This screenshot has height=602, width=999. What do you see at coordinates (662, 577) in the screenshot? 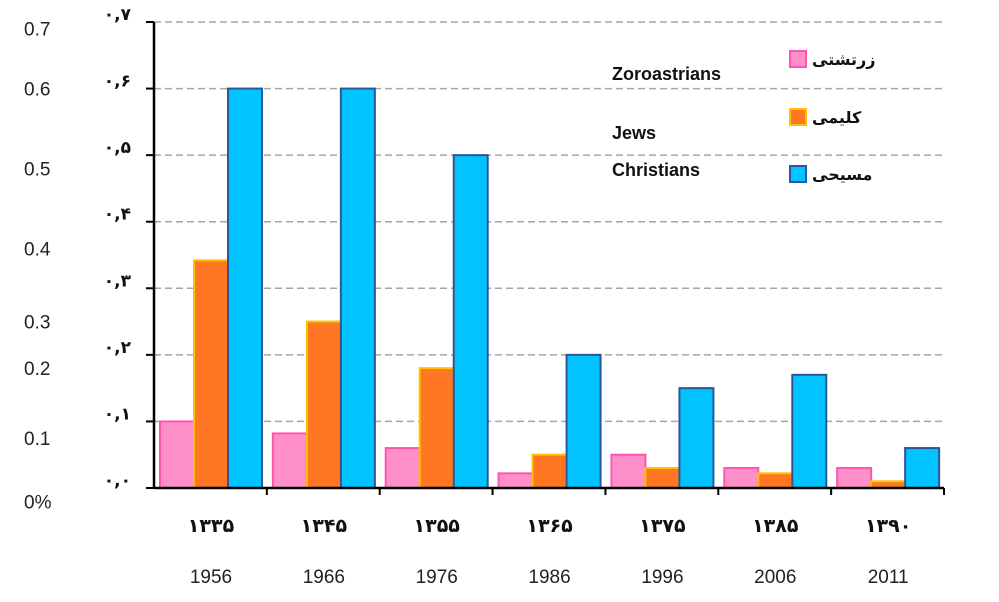
I see `x-tick-label: 1996` at bounding box center [662, 577].